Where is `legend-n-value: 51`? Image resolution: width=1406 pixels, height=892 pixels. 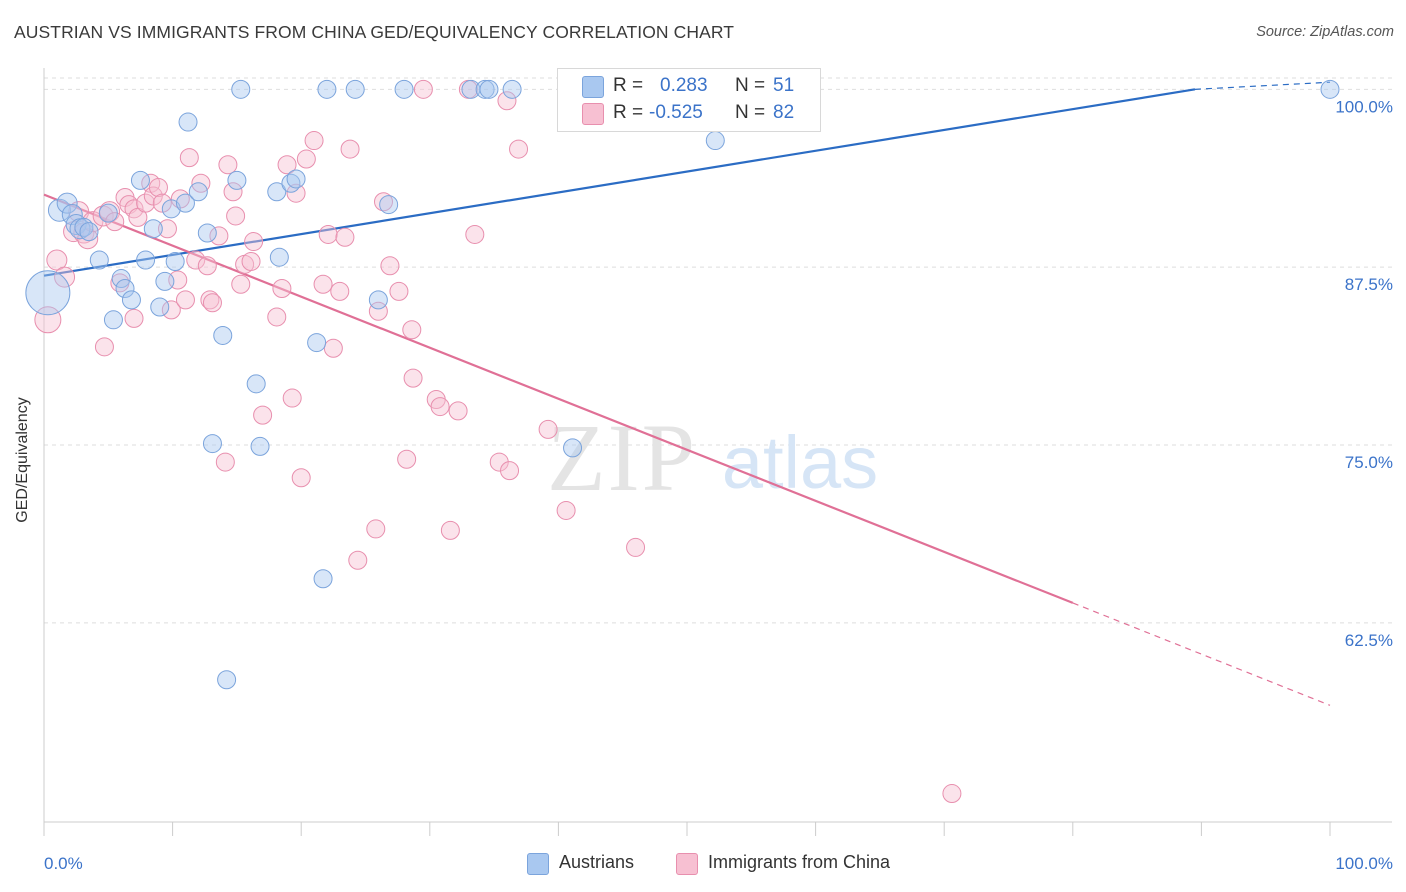 legend-n-value: 51 is located at coordinates (784, 85).